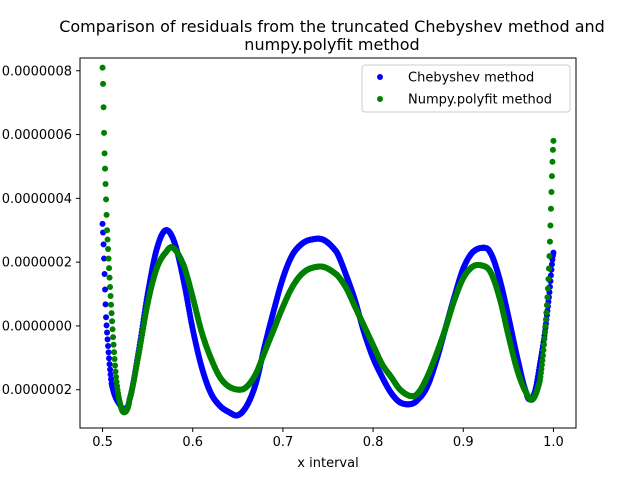  I want to click on legend: Chebyshev method Numpy.polyfit method, so click(466, 88).